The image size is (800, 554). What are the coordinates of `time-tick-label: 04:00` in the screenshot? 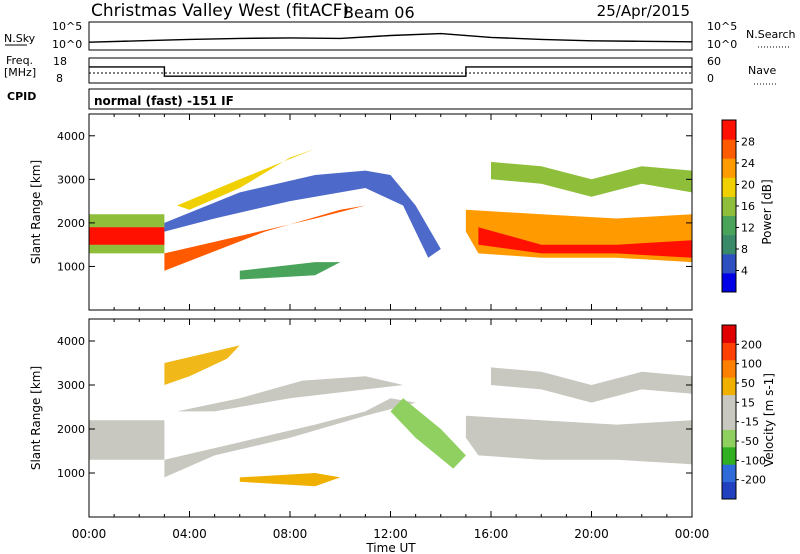 It's located at (189, 534).